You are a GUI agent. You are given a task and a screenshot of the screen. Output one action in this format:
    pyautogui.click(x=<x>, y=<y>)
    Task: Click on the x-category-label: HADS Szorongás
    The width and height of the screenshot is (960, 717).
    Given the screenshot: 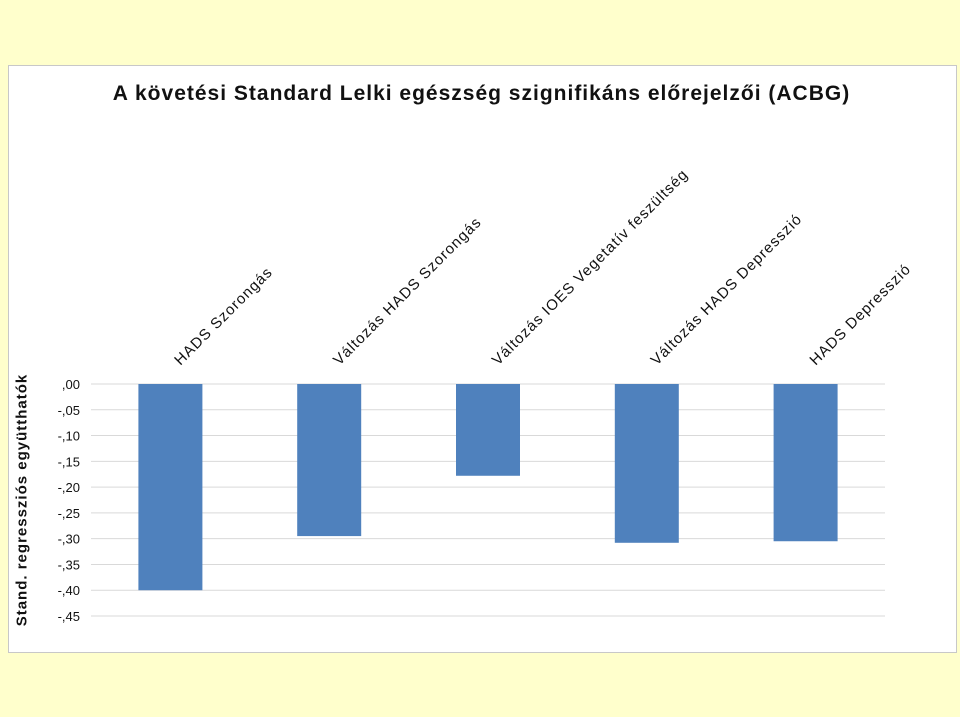 What is the action you would take?
    pyautogui.click(x=223, y=316)
    